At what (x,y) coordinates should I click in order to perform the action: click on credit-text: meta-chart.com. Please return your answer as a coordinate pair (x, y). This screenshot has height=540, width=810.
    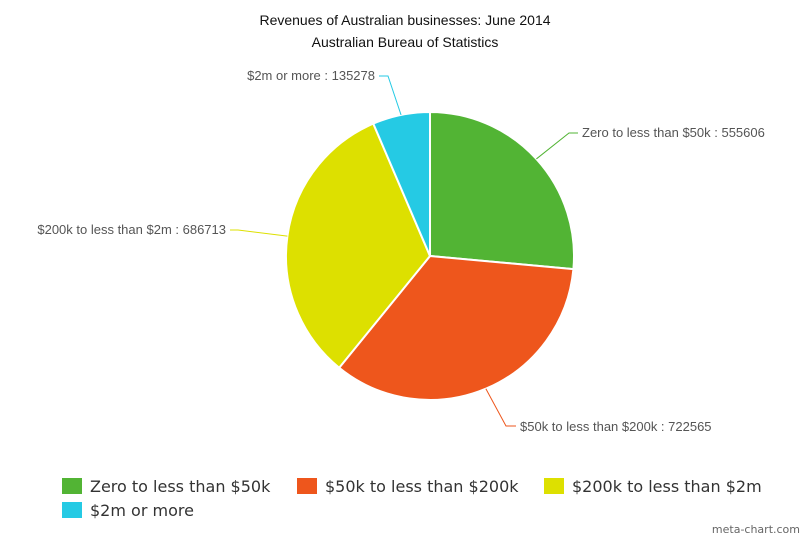
    Looking at the image, I should click on (756, 529).